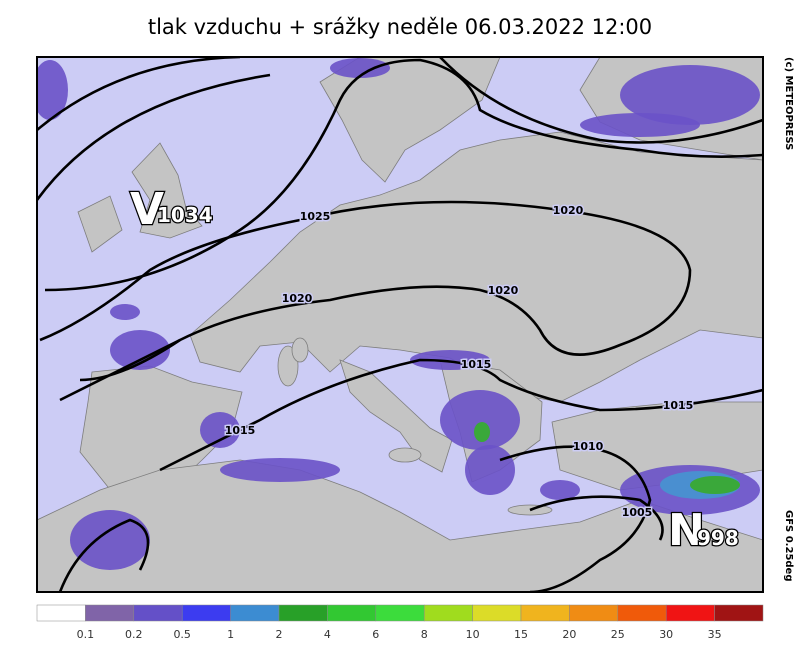 The width and height of the screenshot is (800, 650). I want to click on legend: 0.1 0.2 0.5 1 2 4 6 8 10 15 20 25 30 35, so click(400, 622).